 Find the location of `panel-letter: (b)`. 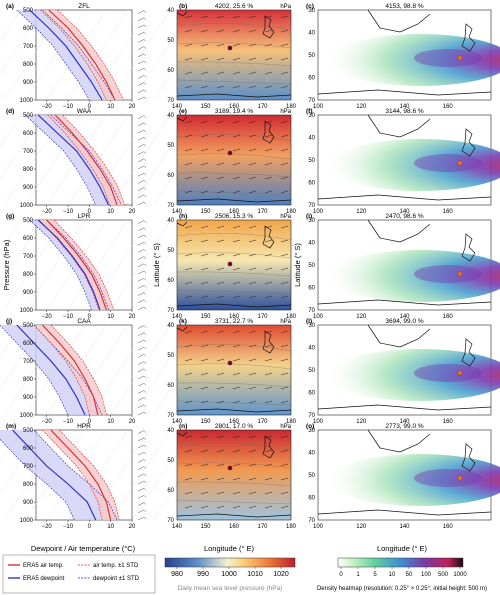

panel-letter: (b) is located at coordinates (183, 6).